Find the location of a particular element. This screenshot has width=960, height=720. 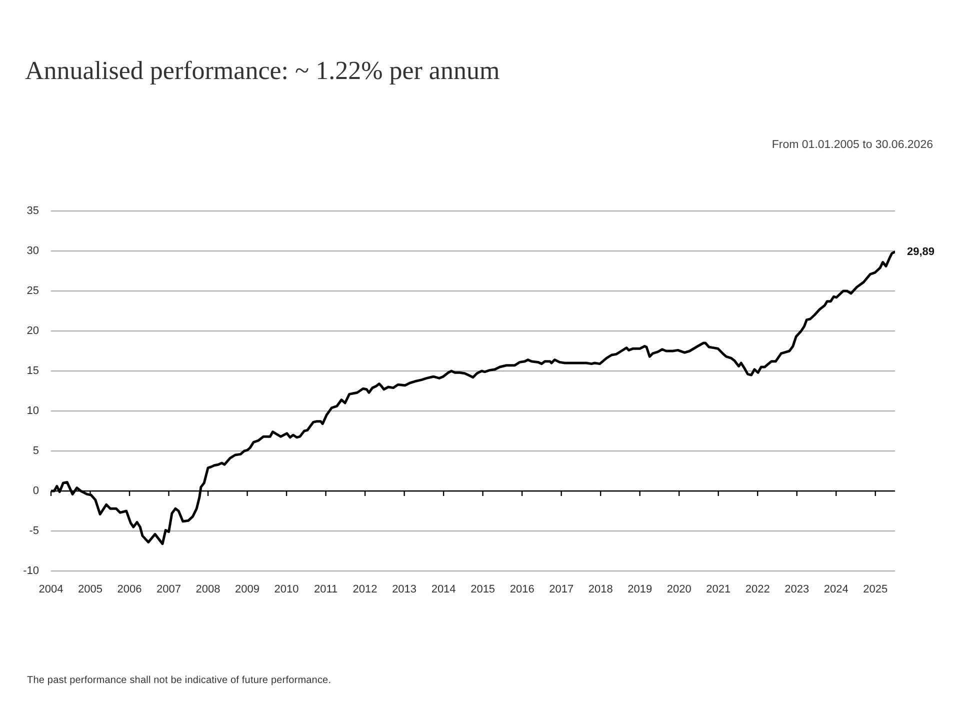

x-tick-label: 2019 is located at coordinates (640, 590).